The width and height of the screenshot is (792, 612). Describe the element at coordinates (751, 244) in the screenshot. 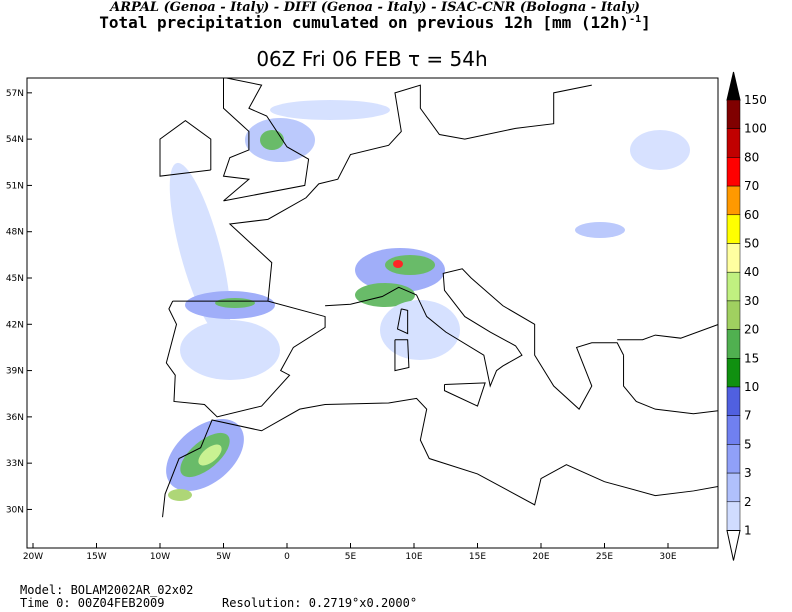

I see `colorbar-label: 50` at that location.